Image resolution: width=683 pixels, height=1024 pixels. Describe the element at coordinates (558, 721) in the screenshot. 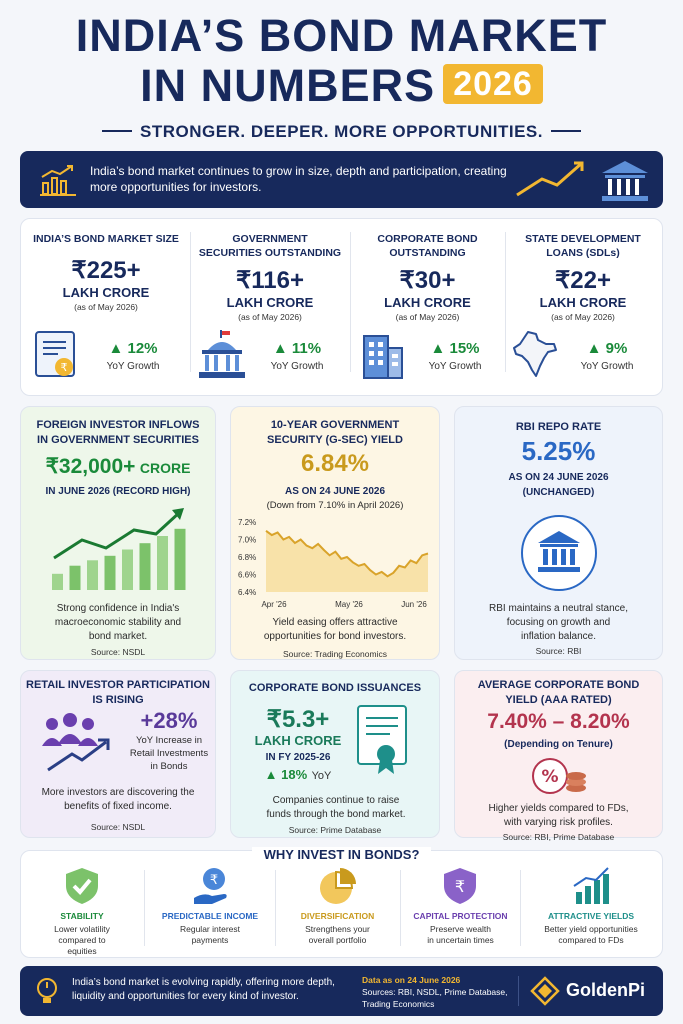

I see `yield-value: 7.40% – 8.20%` at that location.